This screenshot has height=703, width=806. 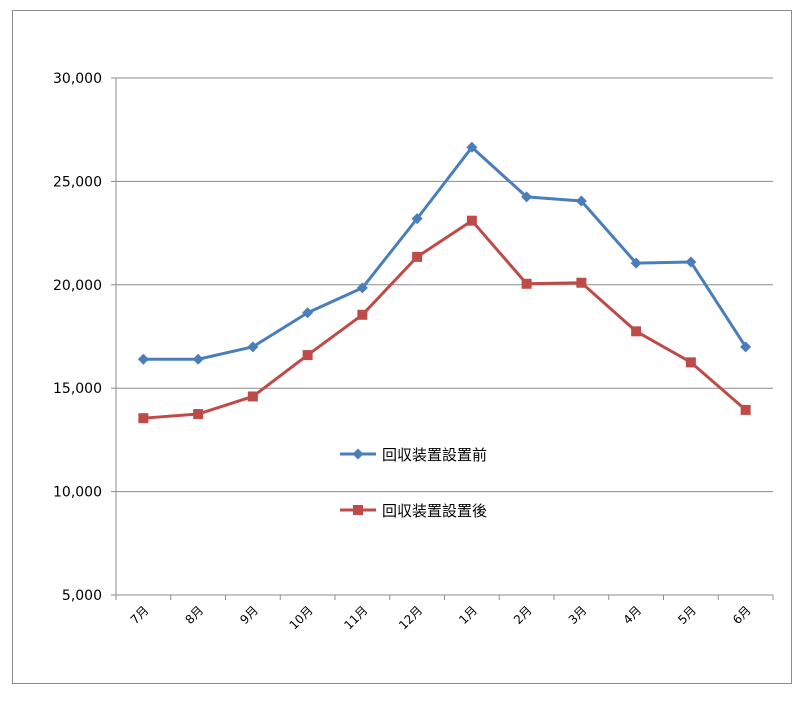 I want to click on y-tick-label: 15,000, so click(x=77, y=389).